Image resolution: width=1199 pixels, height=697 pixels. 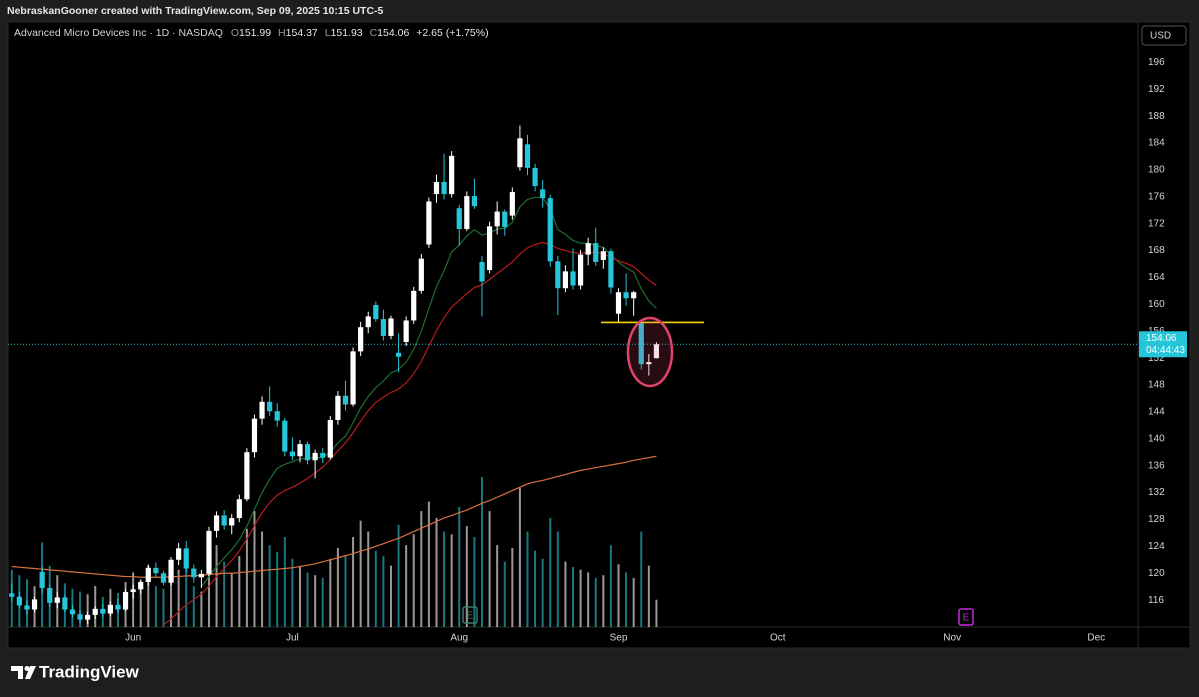 I want to click on last-price-box, so click(x=1163, y=344).